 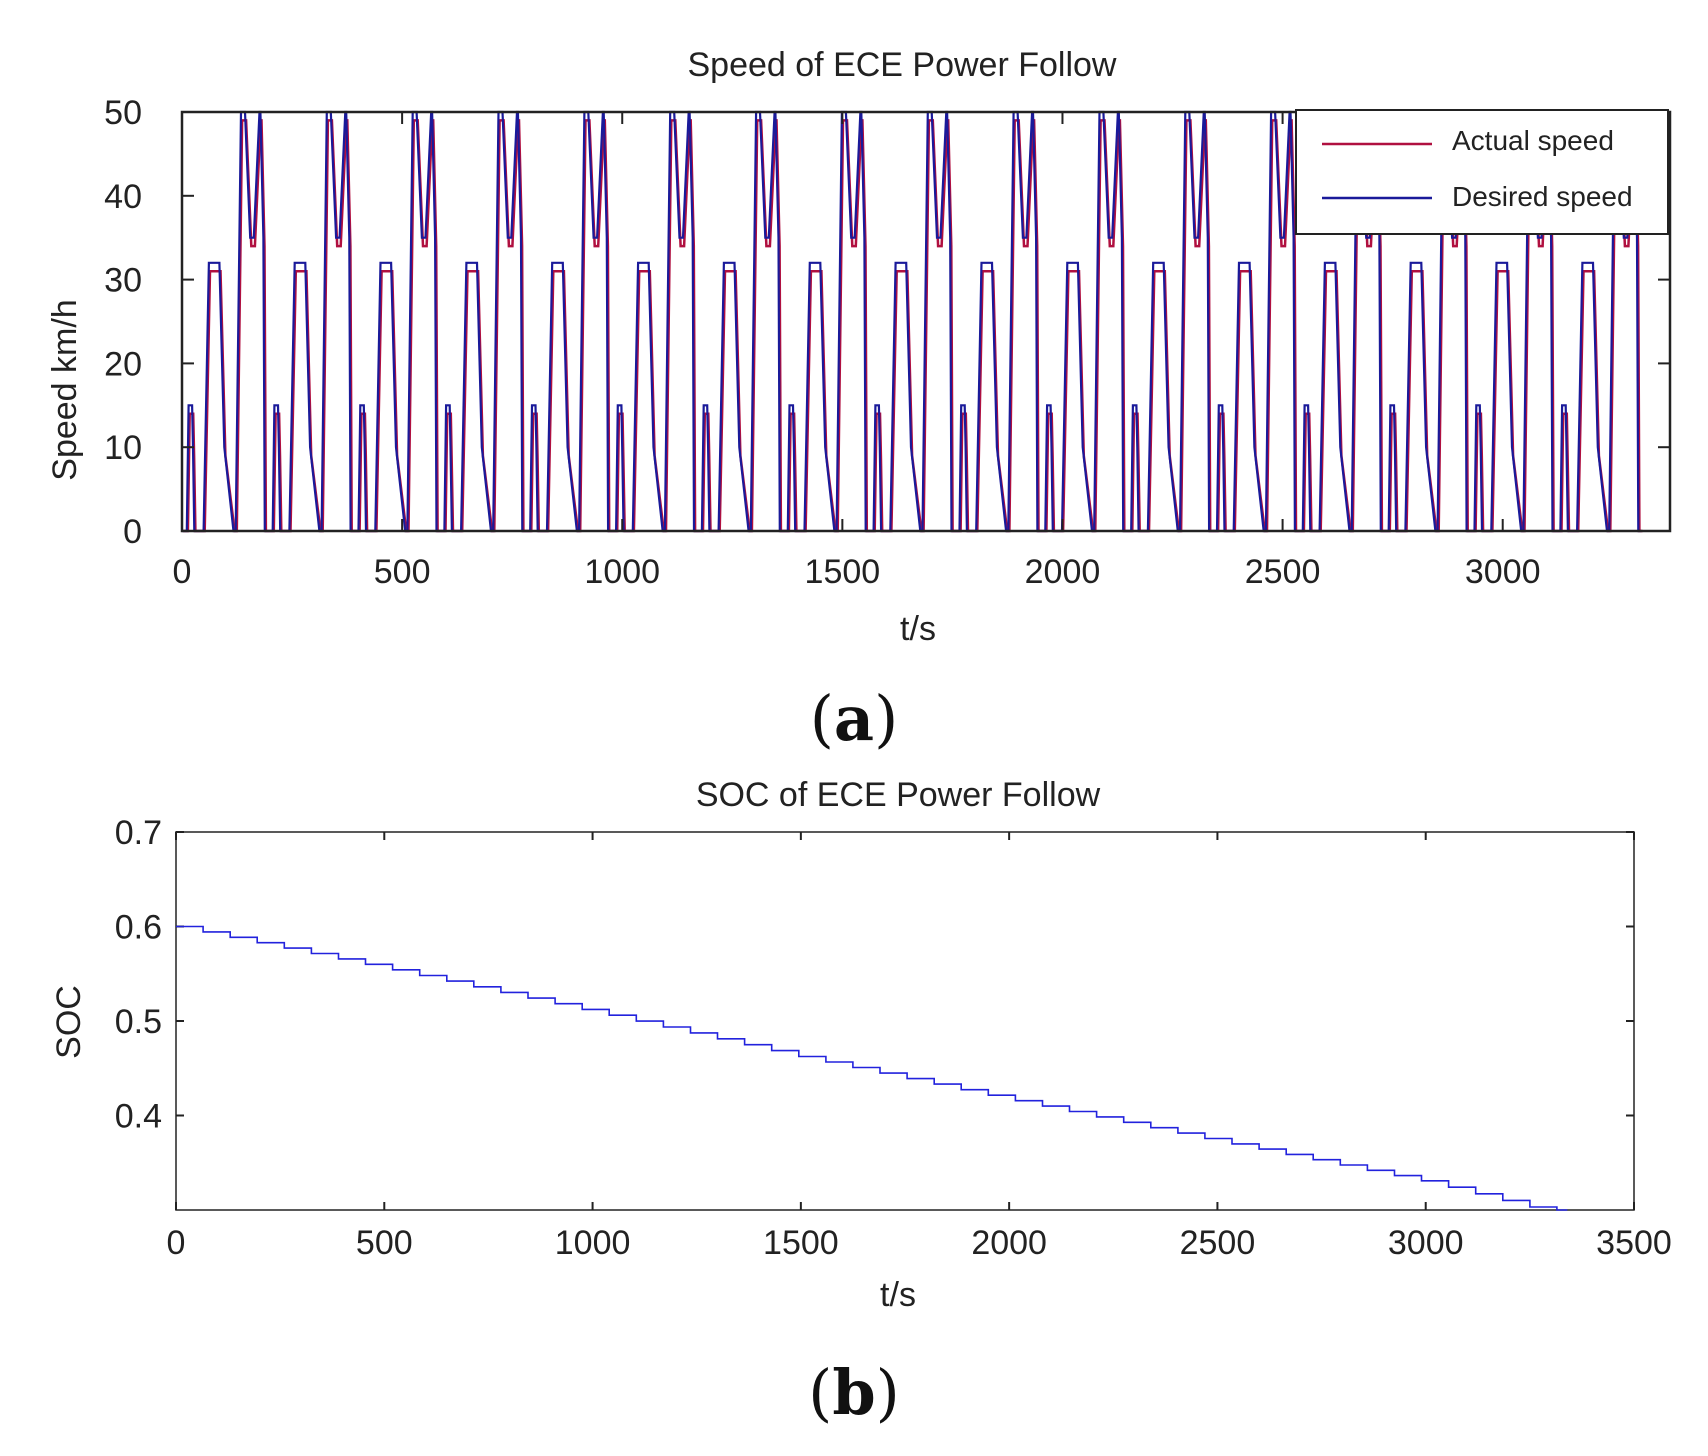 I want to click on legend-desired-speed-label: Desired speed, so click(x=1542, y=196).